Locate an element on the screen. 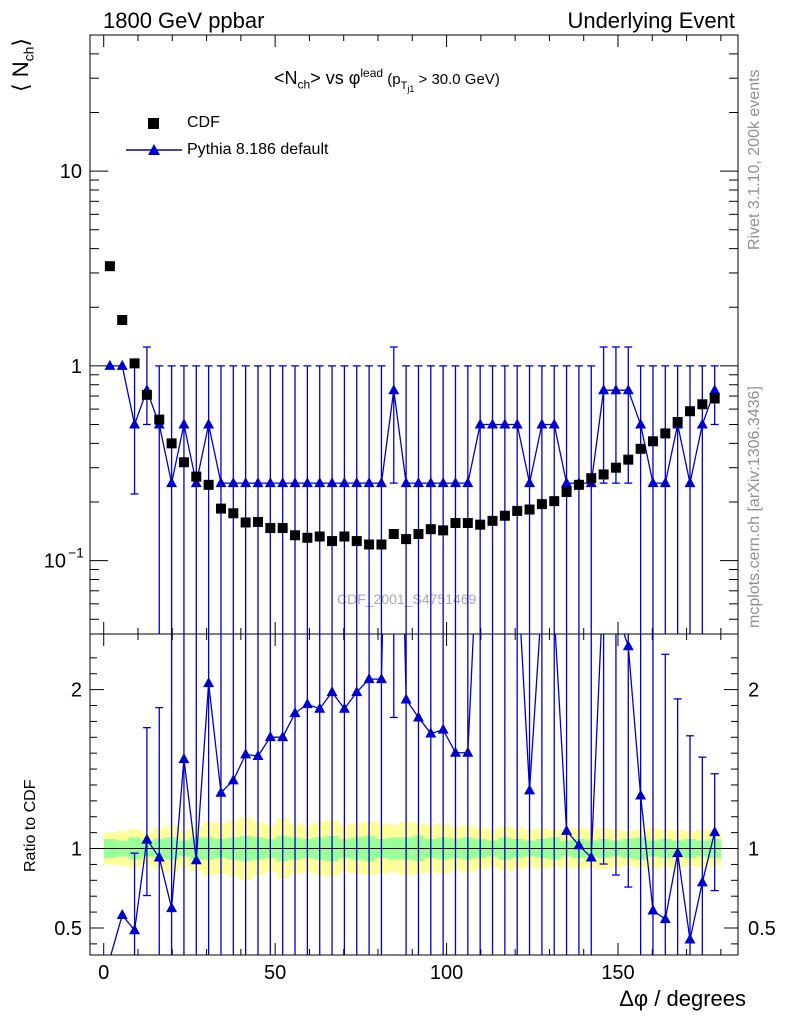 The image size is (786, 1024). title-part-c: > vs is located at coordinates (329, 78).